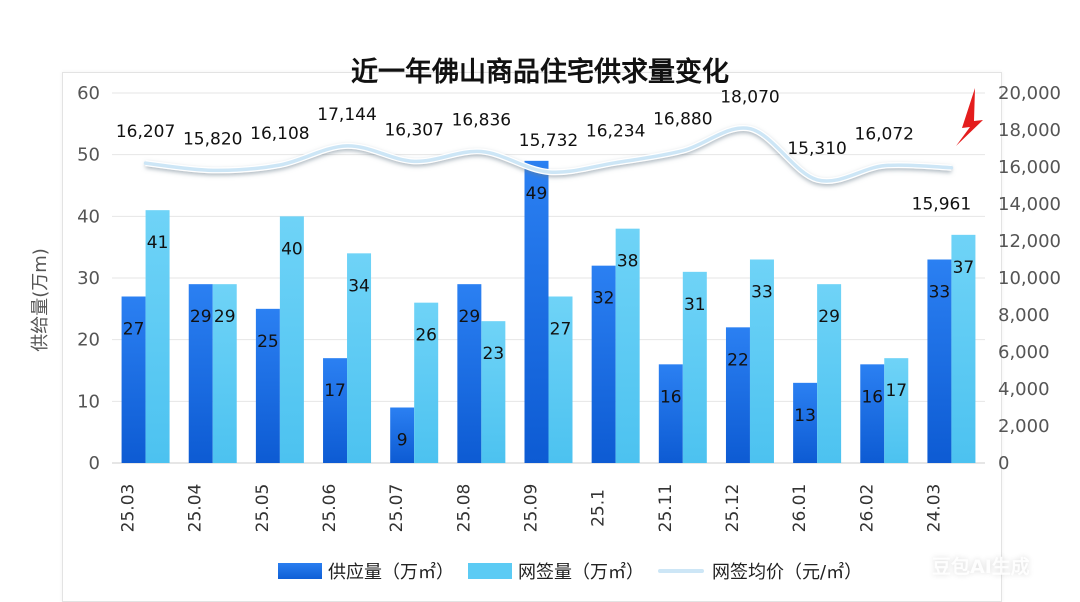 This screenshot has width=1080, height=602. What do you see at coordinates (604, 299) in the screenshot?
I see `bar-label-supply: 32` at bounding box center [604, 299].